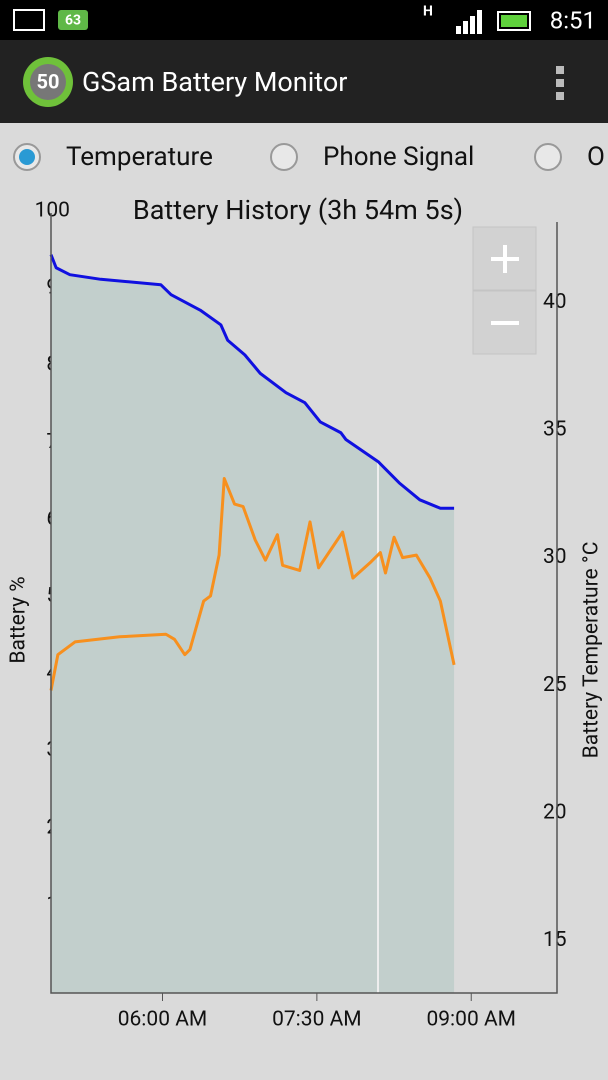 This screenshot has width=608, height=1080. Describe the element at coordinates (163, 1020) in the screenshot. I see `x-tick-label: 06:00 AM` at that location.